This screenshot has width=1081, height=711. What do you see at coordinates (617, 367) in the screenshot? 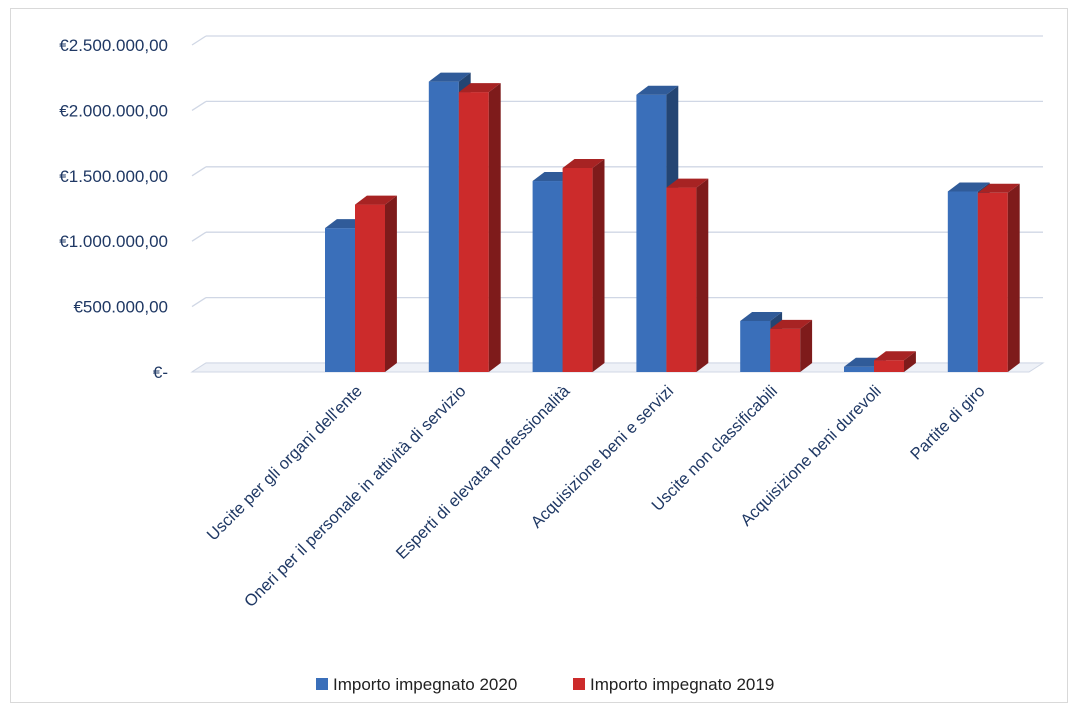
I see `chart-floor` at bounding box center [617, 367].